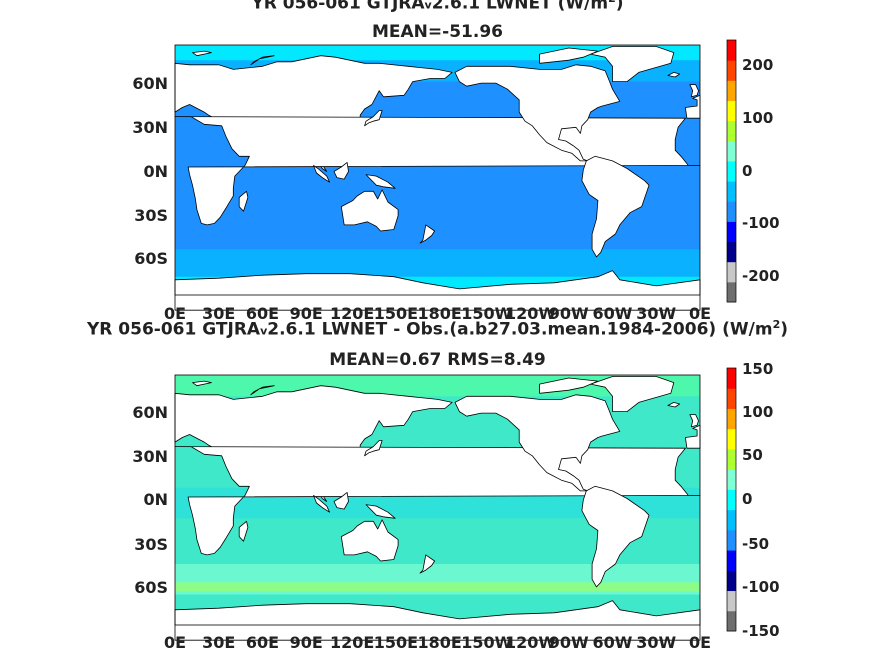  I want to click on panel2-title-text-3: ), so click(784, 329).